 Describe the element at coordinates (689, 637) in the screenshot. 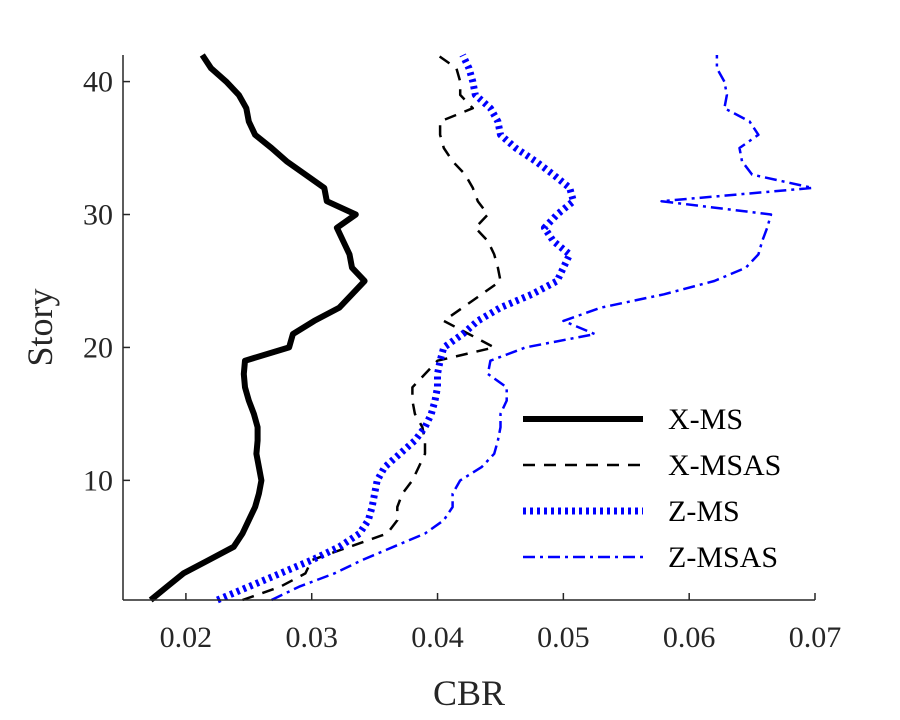

I see `x-tick-label: 0.06` at that location.